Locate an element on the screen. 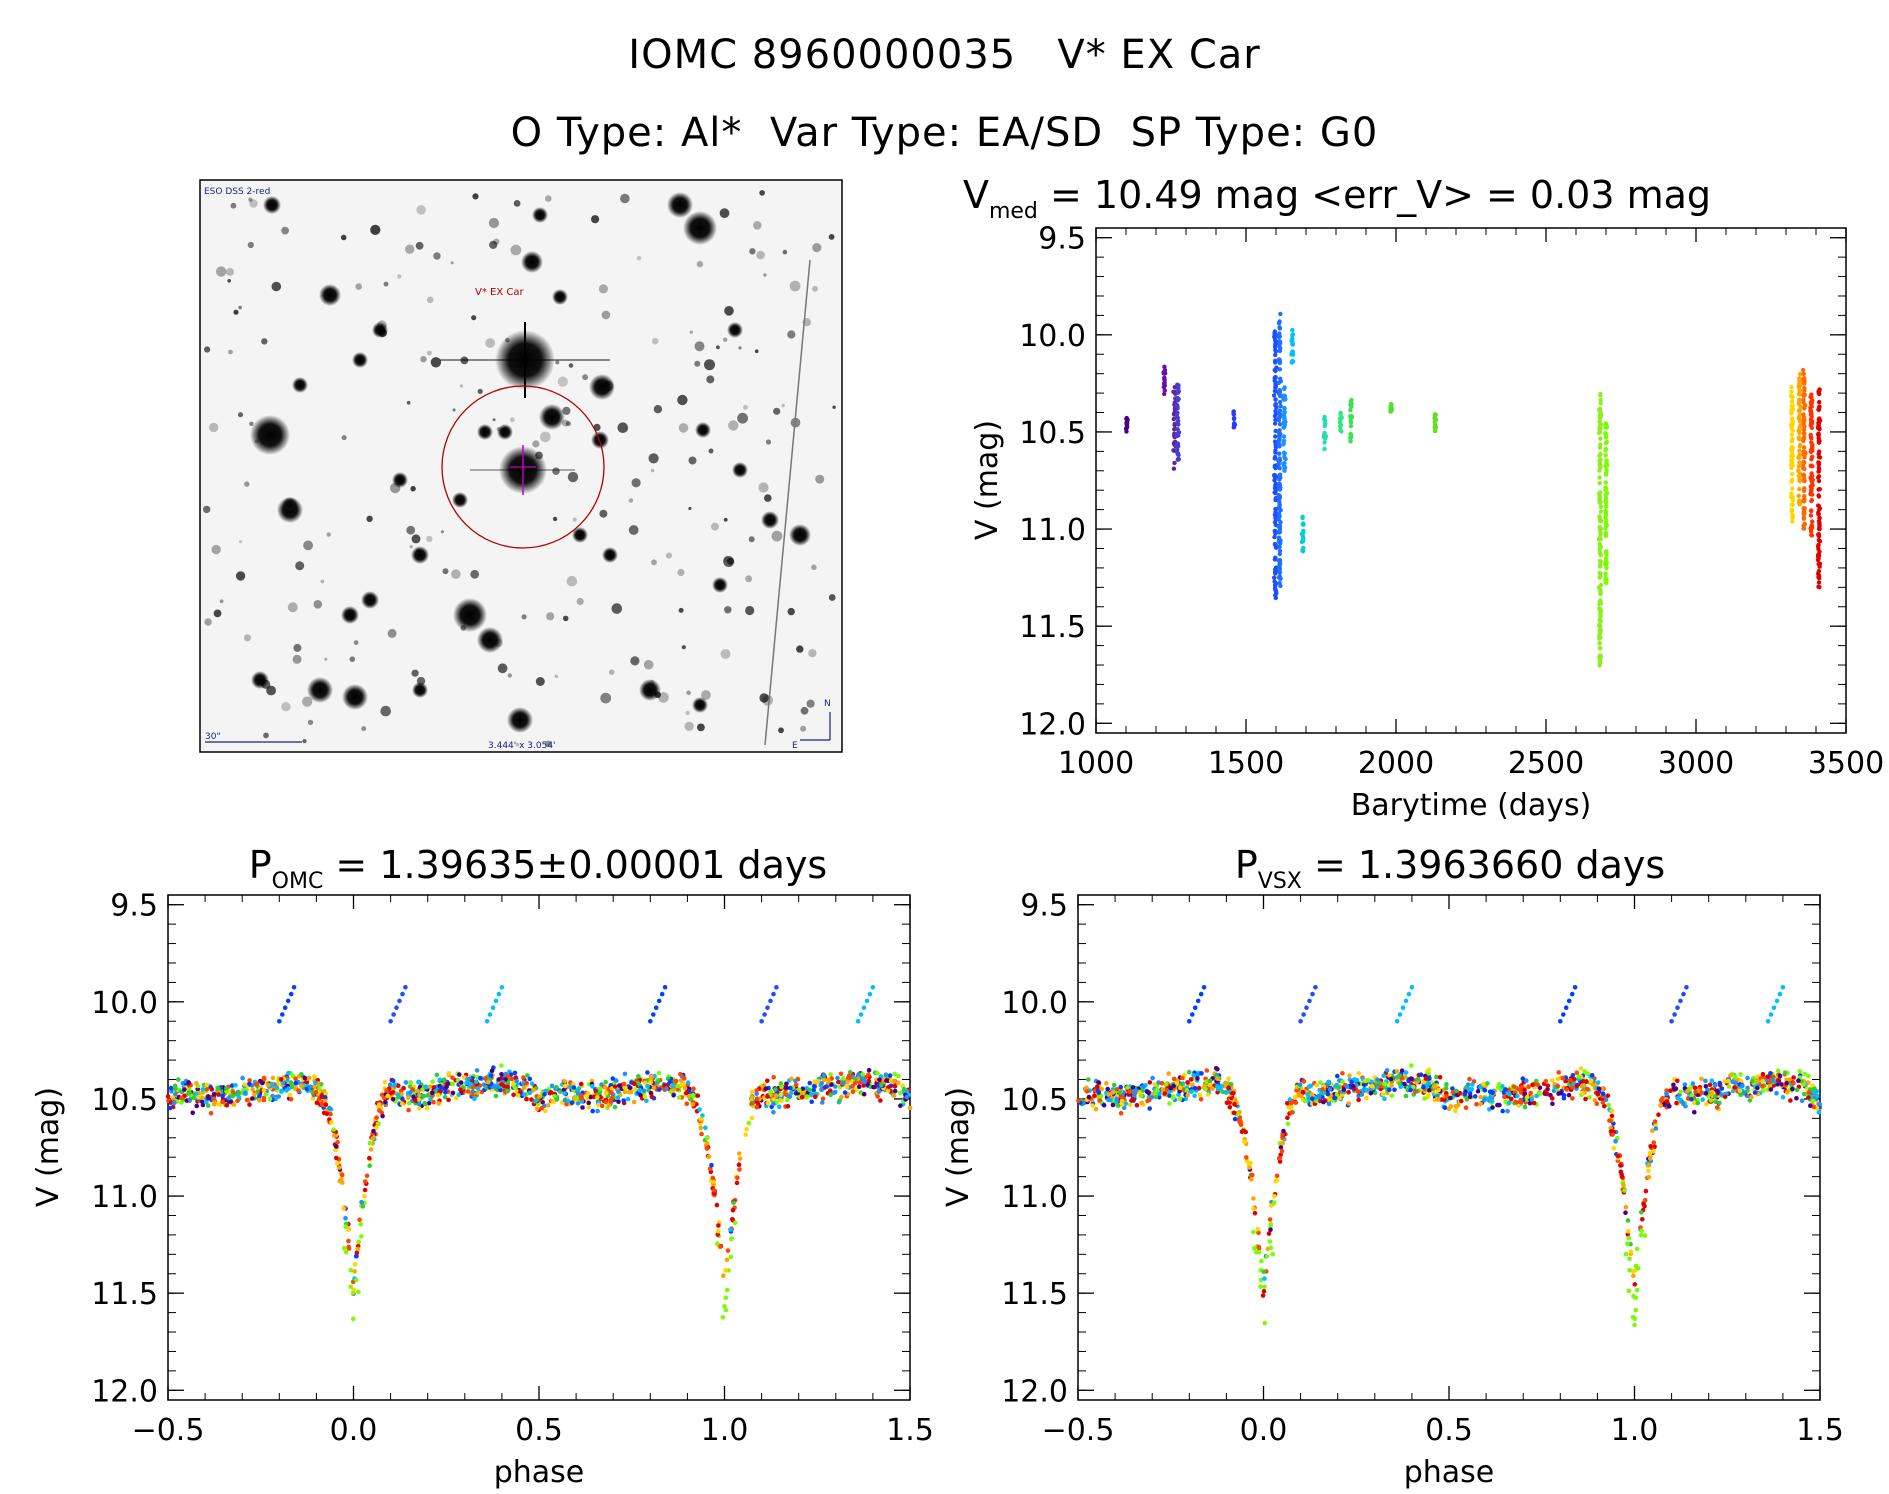 Image resolution: width=1889 pixels, height=1494 pixels. x-tick-label: 1500 is located at coordinates (1246, 763).